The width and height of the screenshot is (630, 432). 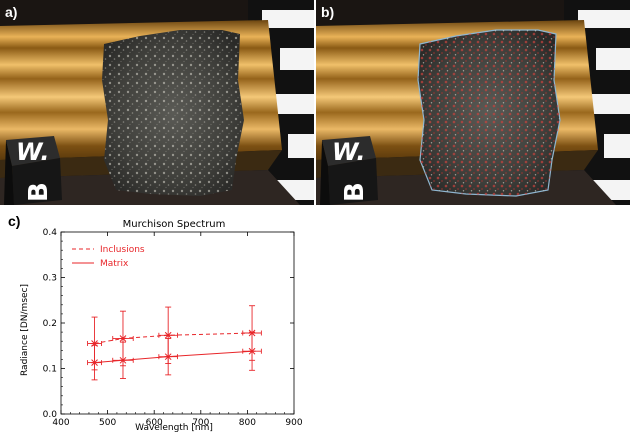 I want to click on x-axis-label: Wavelength [nm], so click(x=174, y=427).